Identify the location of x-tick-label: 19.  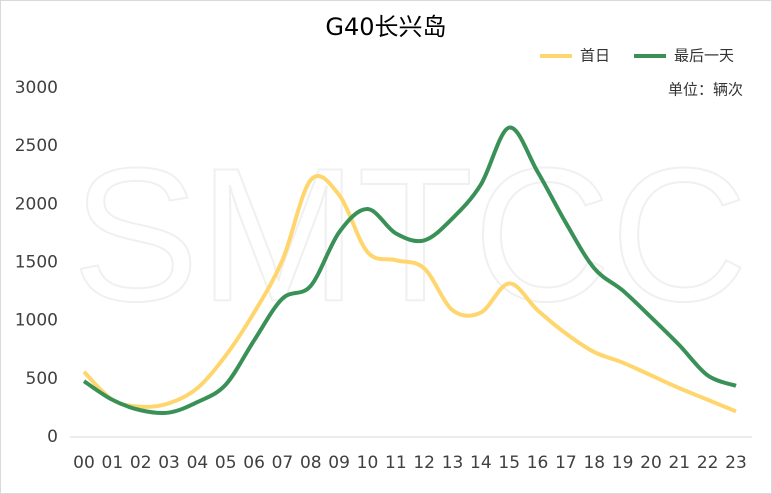
(623, 463).